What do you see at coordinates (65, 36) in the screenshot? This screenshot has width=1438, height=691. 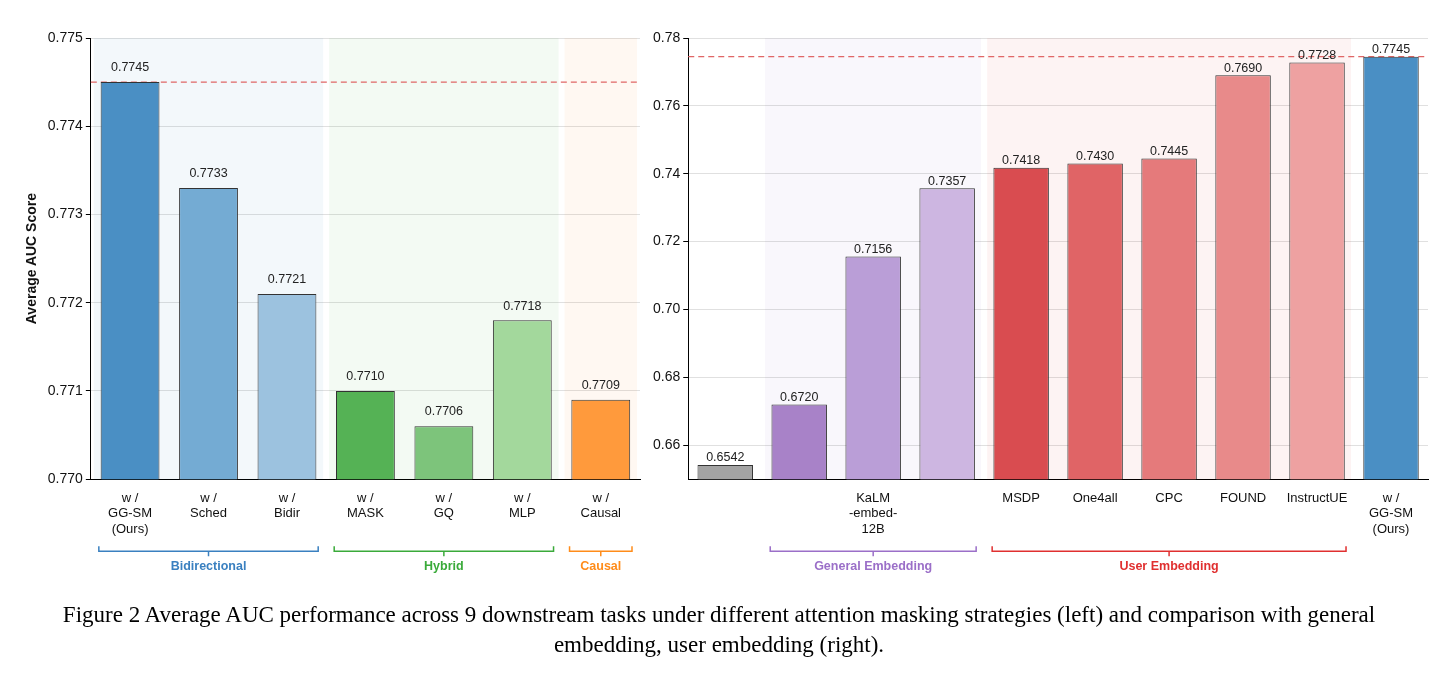 I see `y-tick-label: 0.775` at bounding box center [65, 36].